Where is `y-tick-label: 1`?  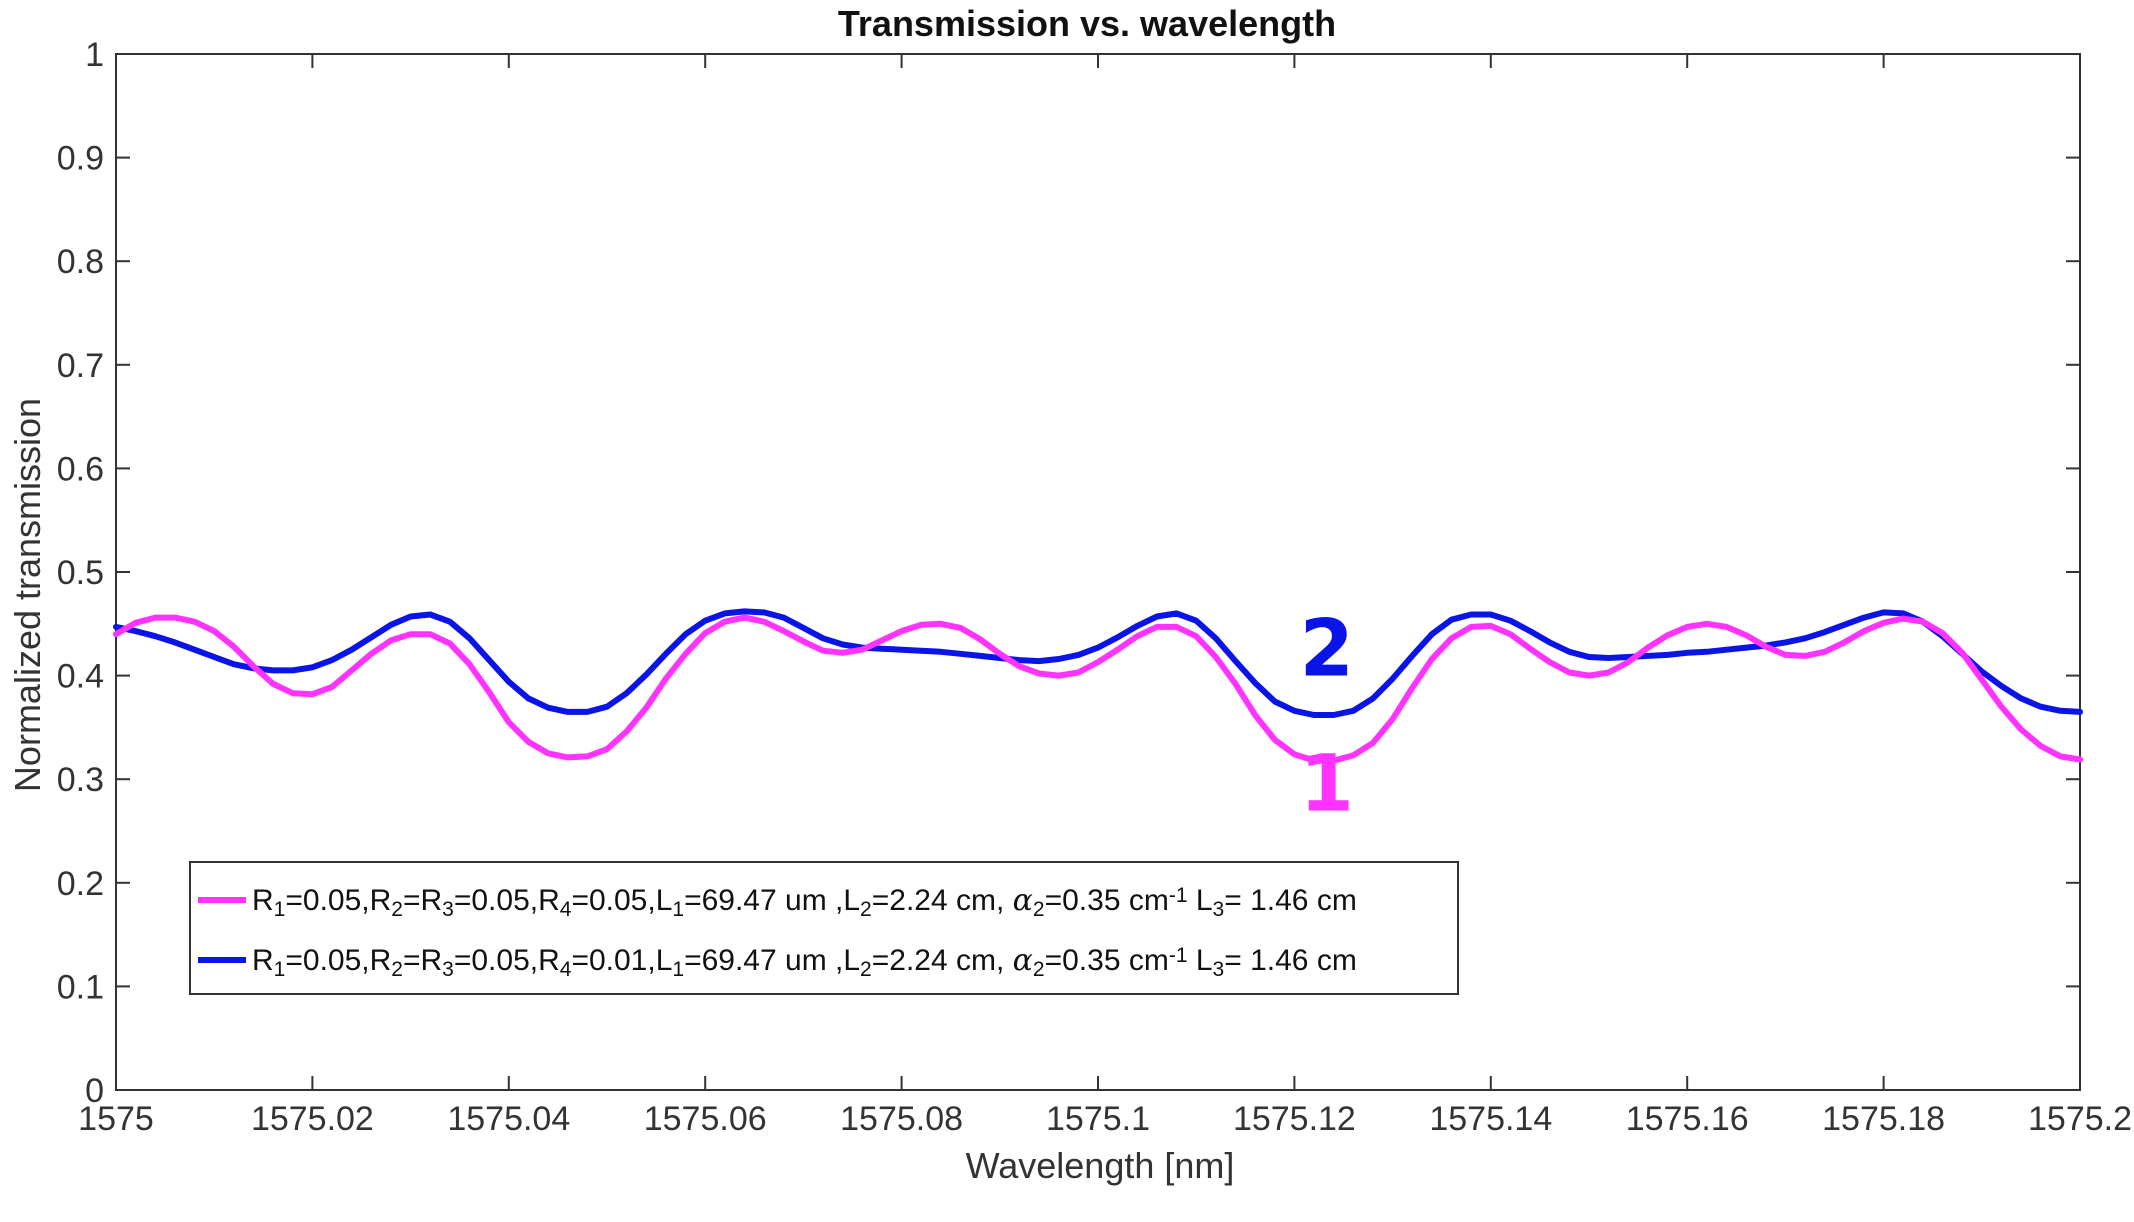
y-tick-label: 1 is located at coordinates (94, 55).